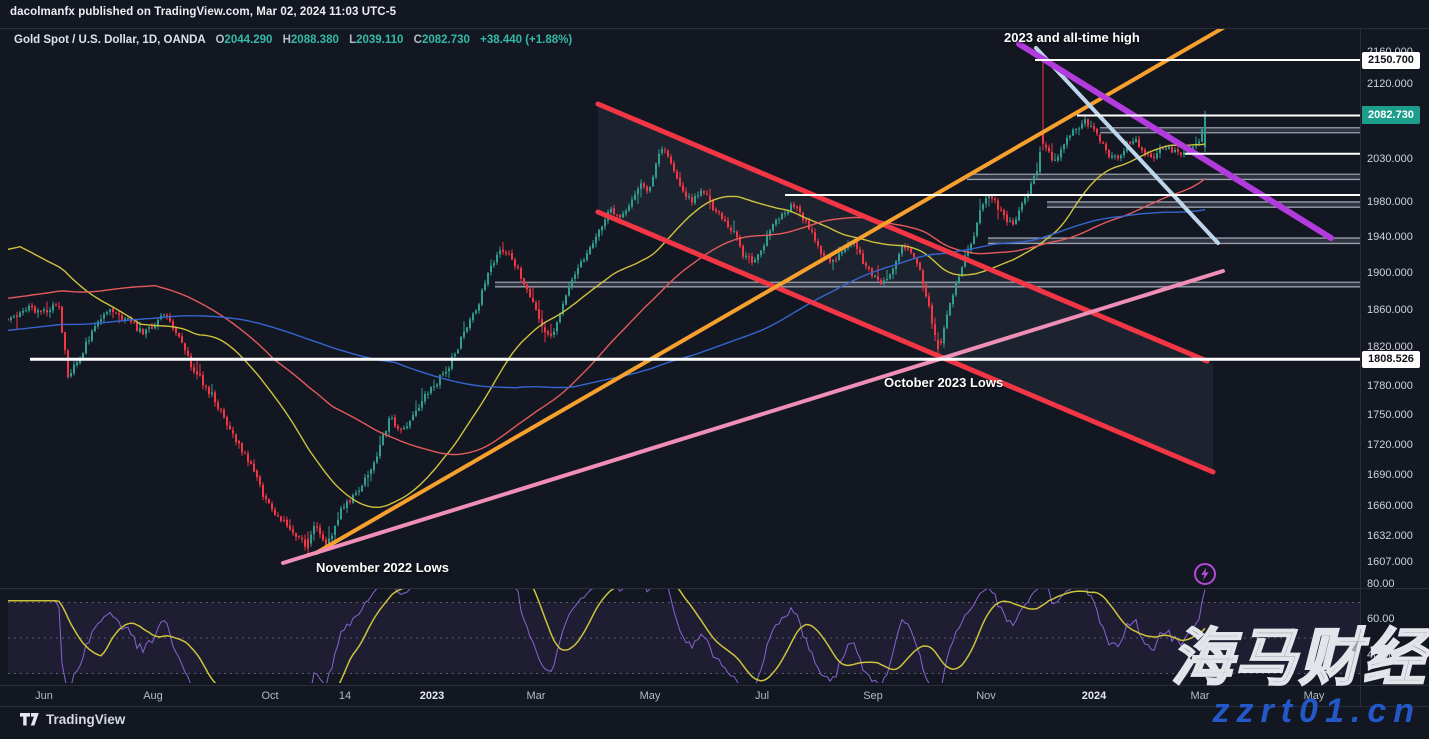 Image resolution: width=1429 pixels, height=739 pixels. What do you see at coordinates (29, 719) in the screenshot?
I see `tradingview-logo-icon` at bounding box center [29, 719].